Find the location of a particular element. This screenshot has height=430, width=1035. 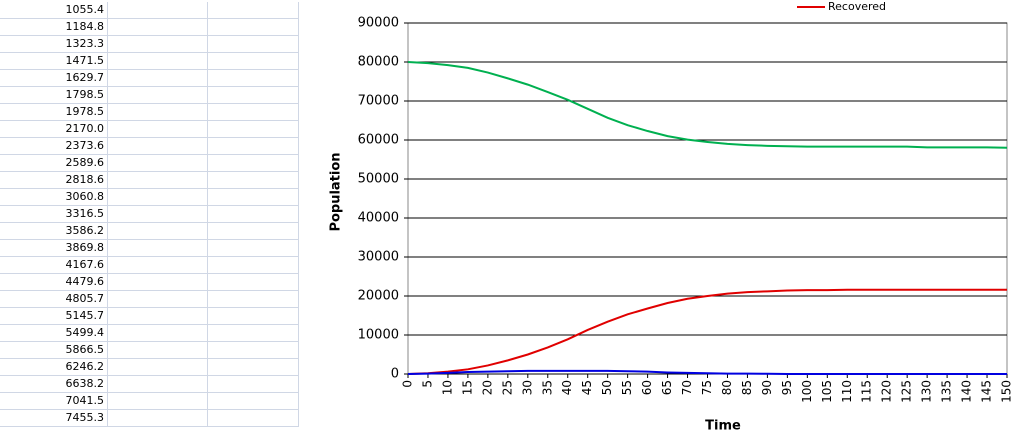

cell: 2818.6 is located at coordinates (54, 180).